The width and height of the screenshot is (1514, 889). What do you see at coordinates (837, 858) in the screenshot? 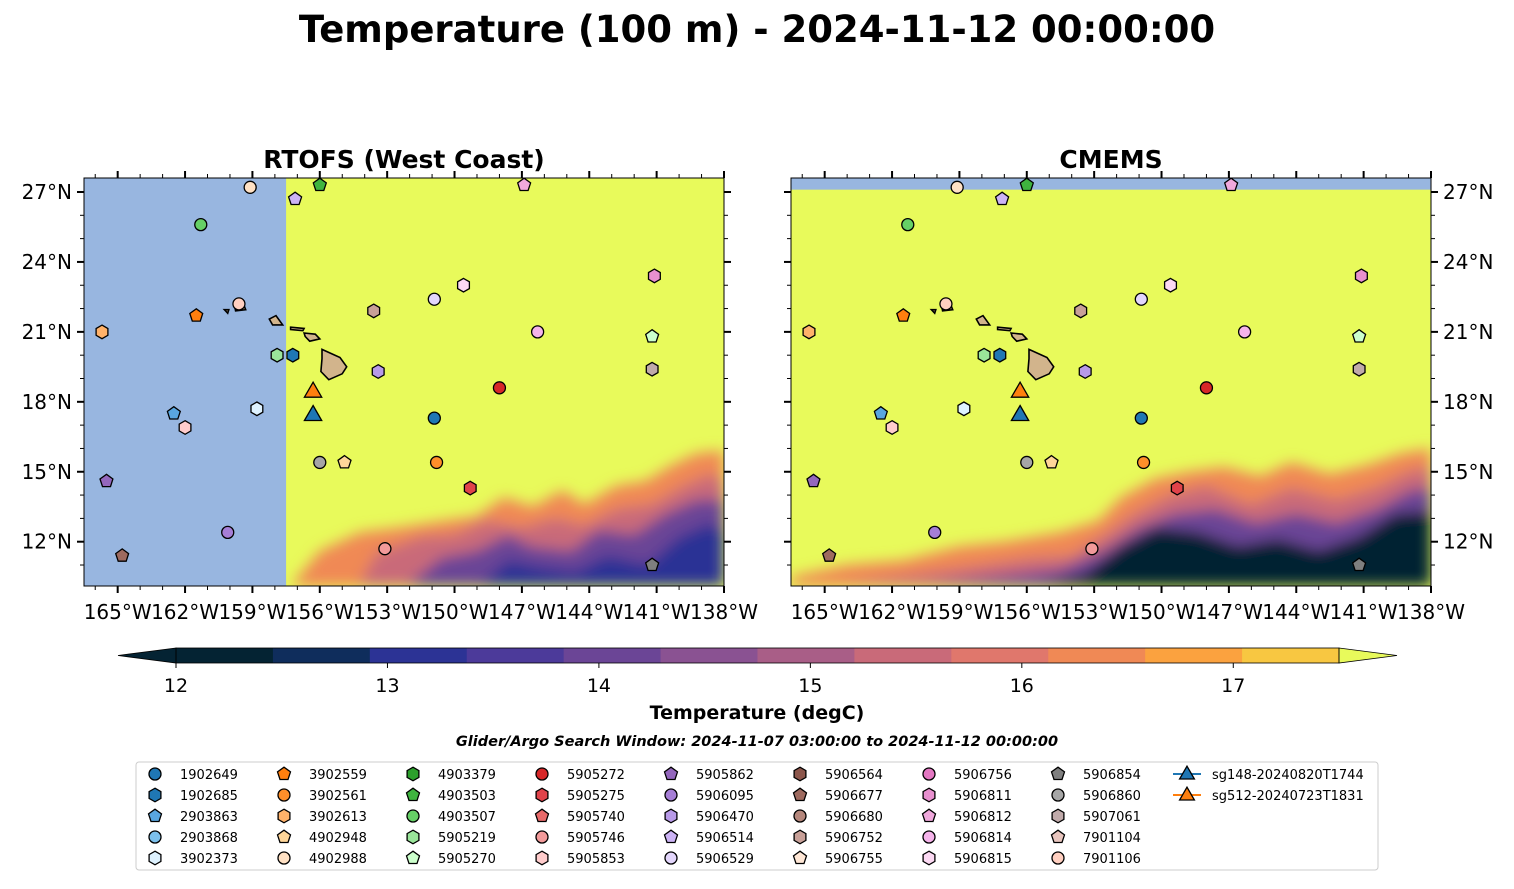
I see `legend-item-5906755: 5906755` at bounding box center [837, 858].